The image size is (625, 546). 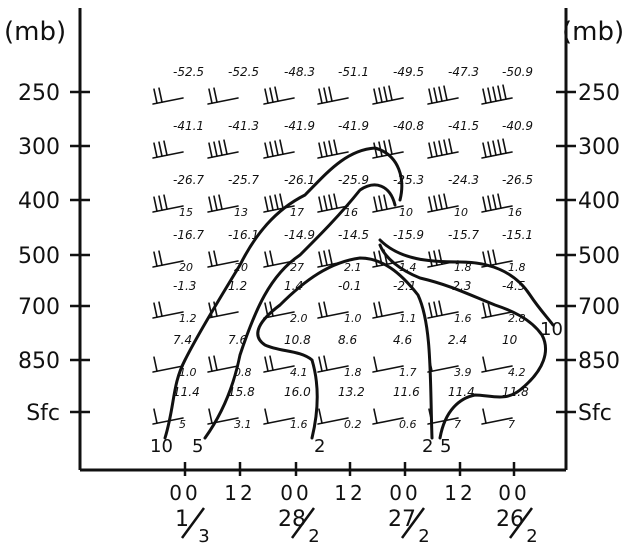 What do you see at coordinates (299, 180) in the screenshot?
I see `temperature-value: -26.1` at bounding box center [299, 180].